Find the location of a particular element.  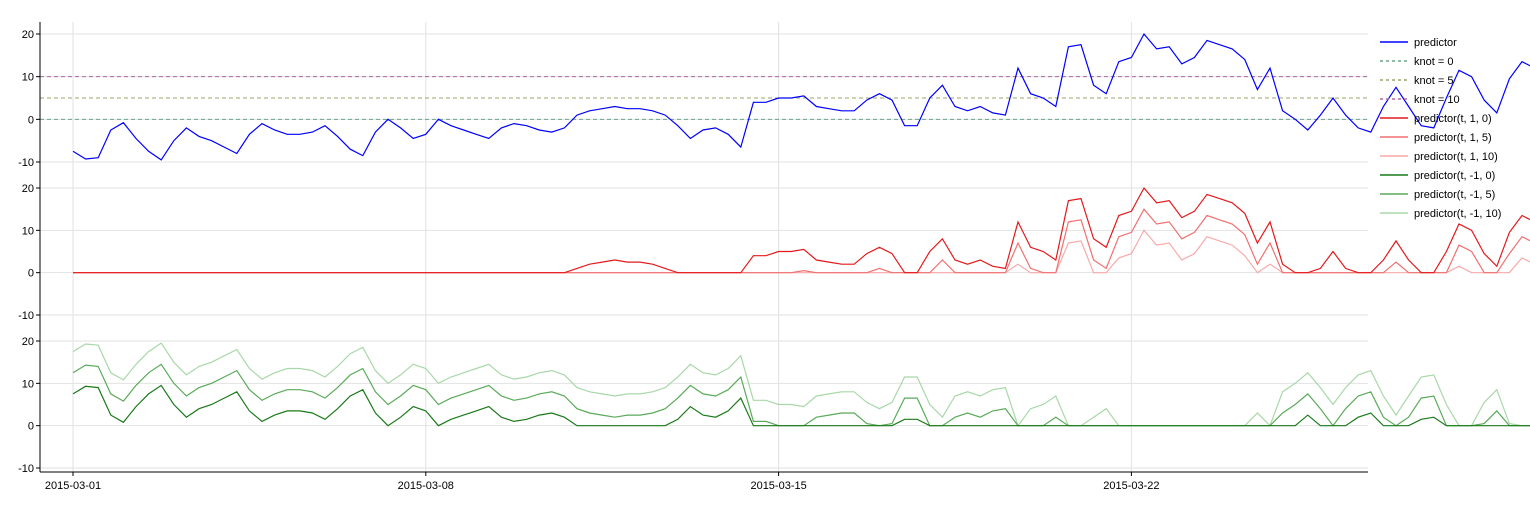

legend-label: knot = 5 is located at coordinates (1433, 81).